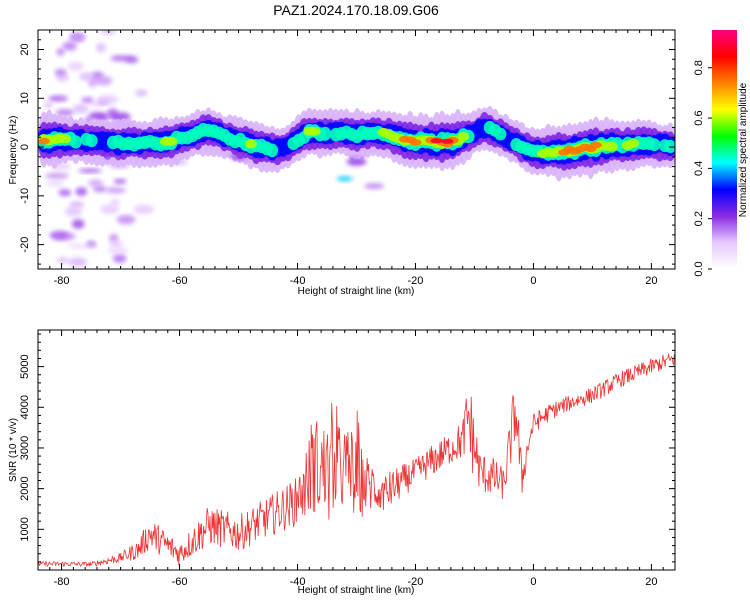  What do you see at coordinates (25, 488) in the screenshot?
I see `snr-y-tick-label: 2000` at bounding box center [25, 488].